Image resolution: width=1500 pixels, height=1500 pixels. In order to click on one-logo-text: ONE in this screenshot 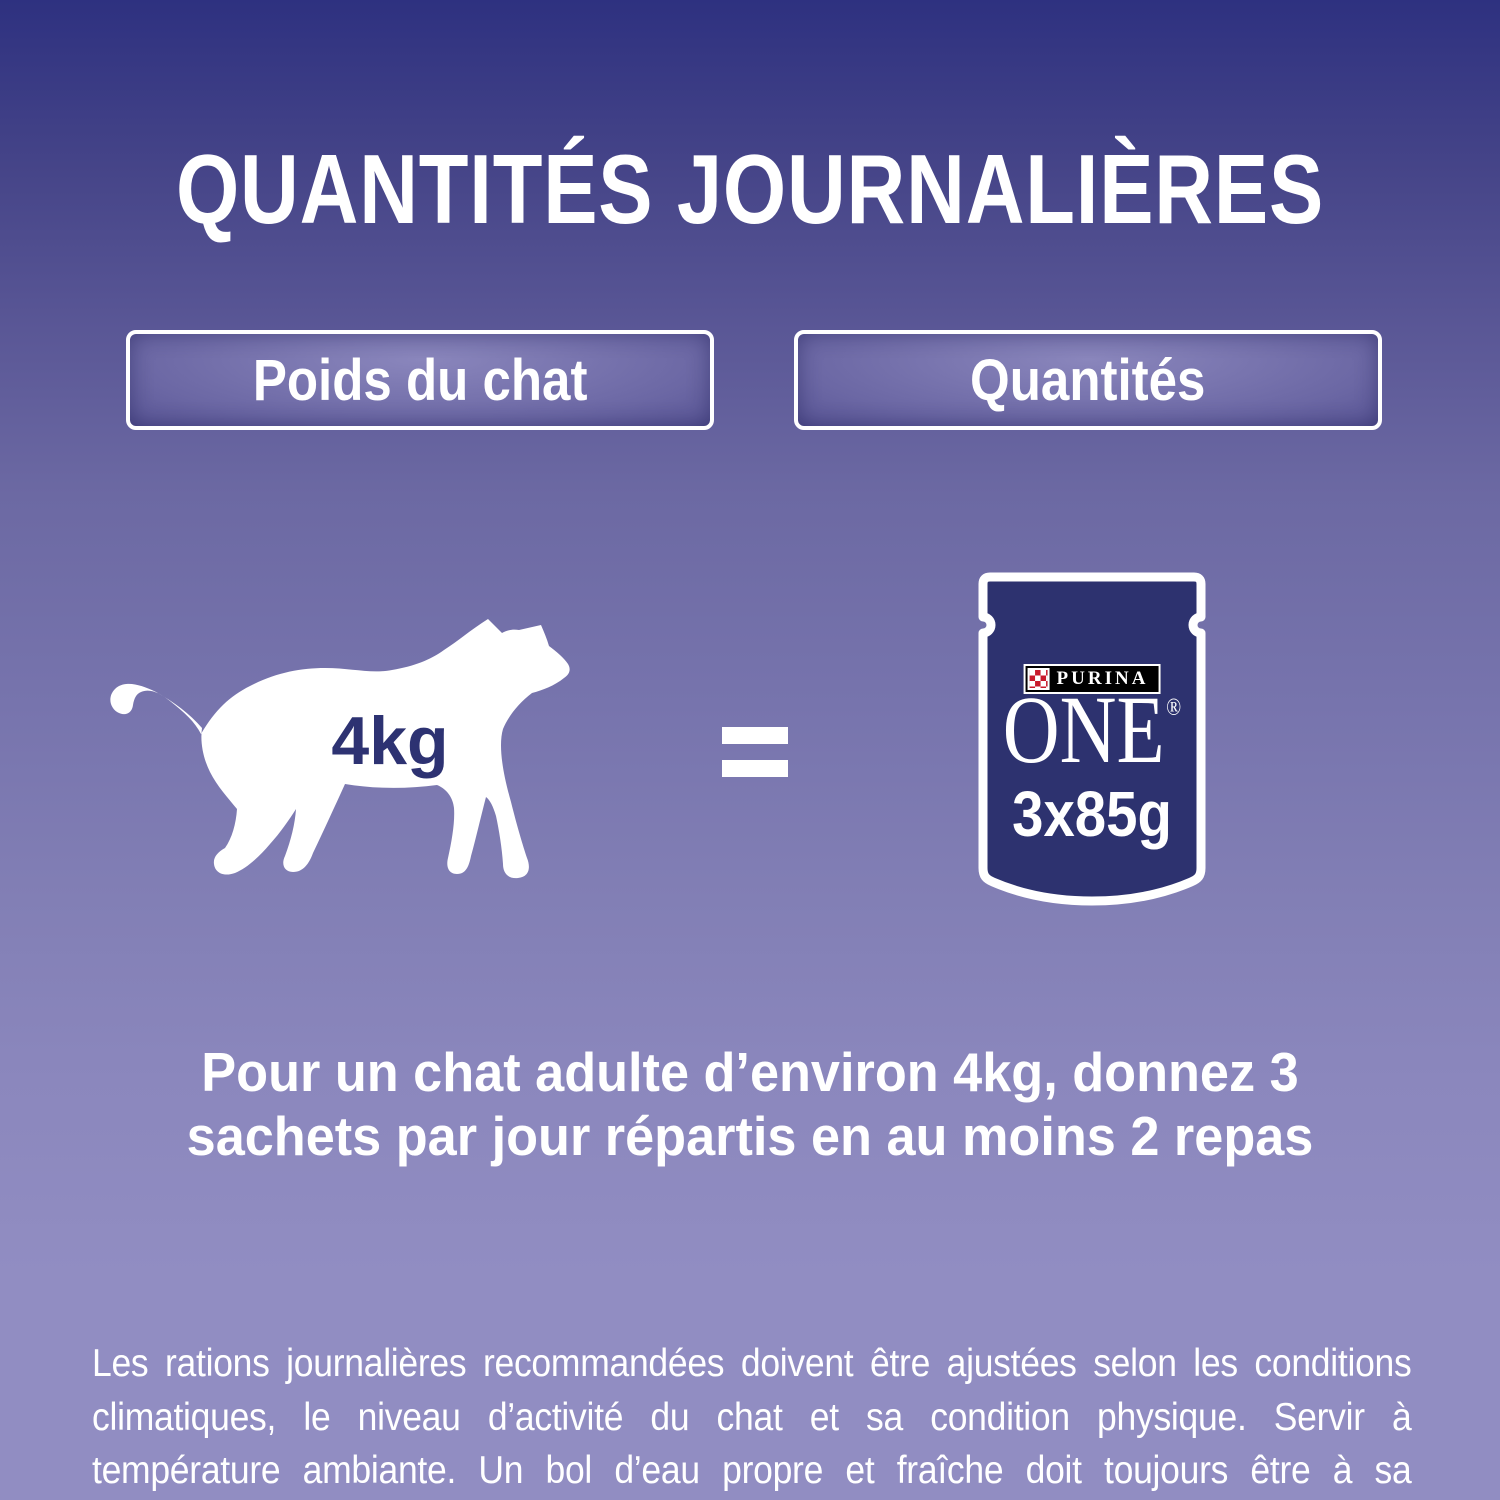, I will do `click(1083, 729)`.